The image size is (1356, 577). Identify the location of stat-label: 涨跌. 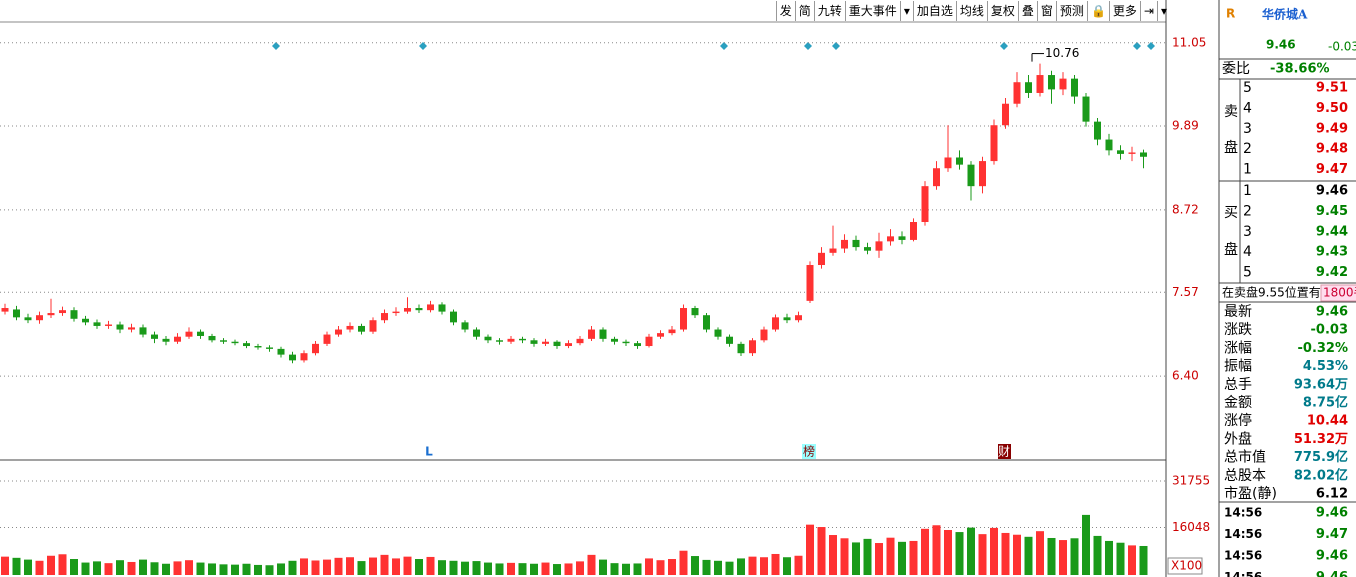
(1238, 330).